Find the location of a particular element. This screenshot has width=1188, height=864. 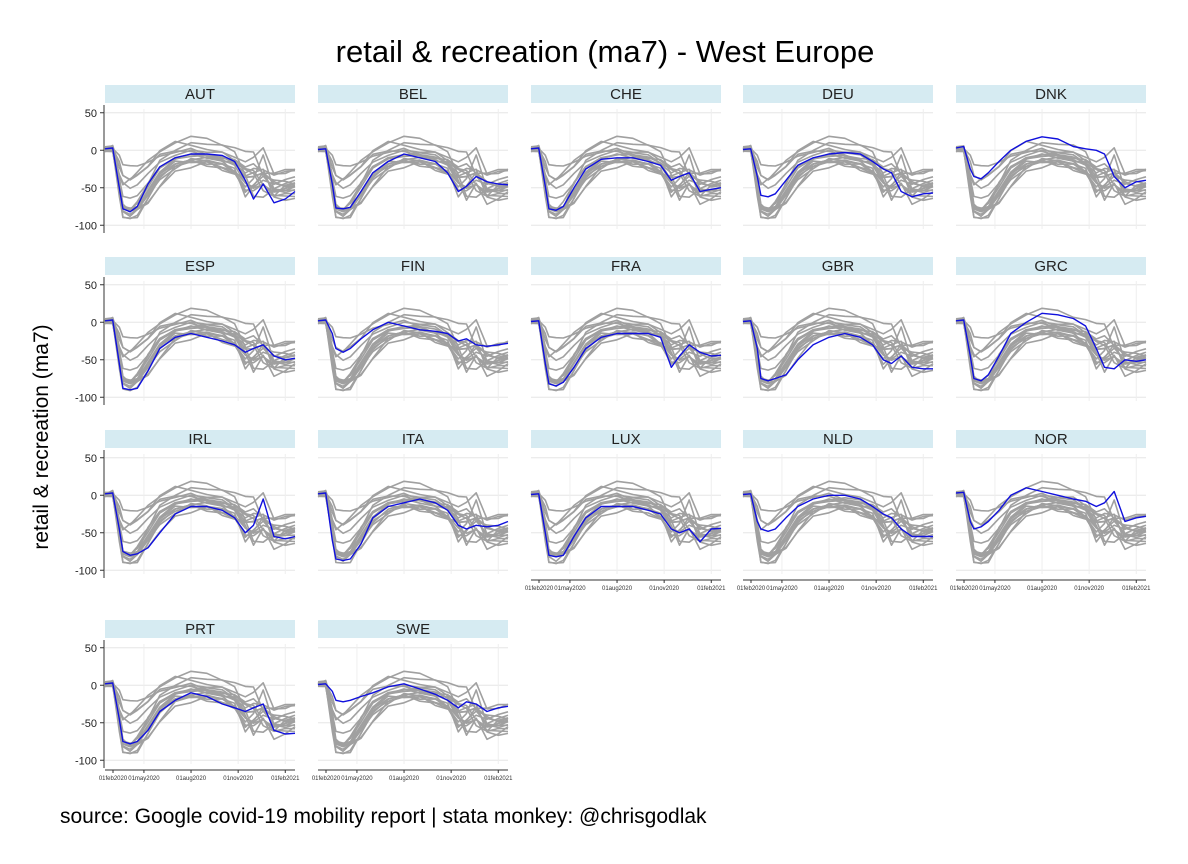

x-tick-label: 01aug2020 is located at coordinates (404, 779).